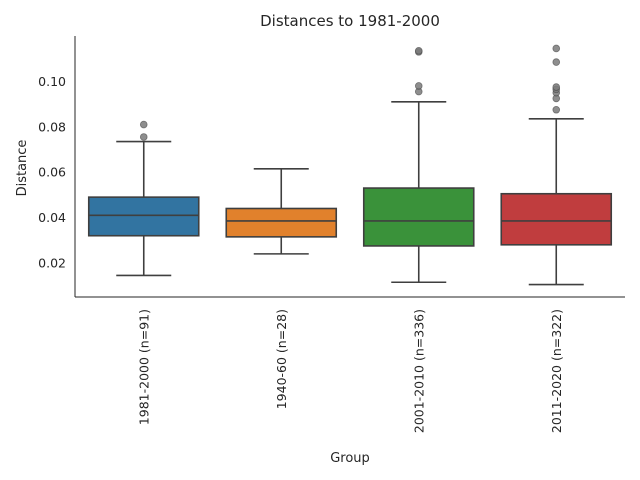  I want to click on y-axis-title: Distance, so click(22, 168).